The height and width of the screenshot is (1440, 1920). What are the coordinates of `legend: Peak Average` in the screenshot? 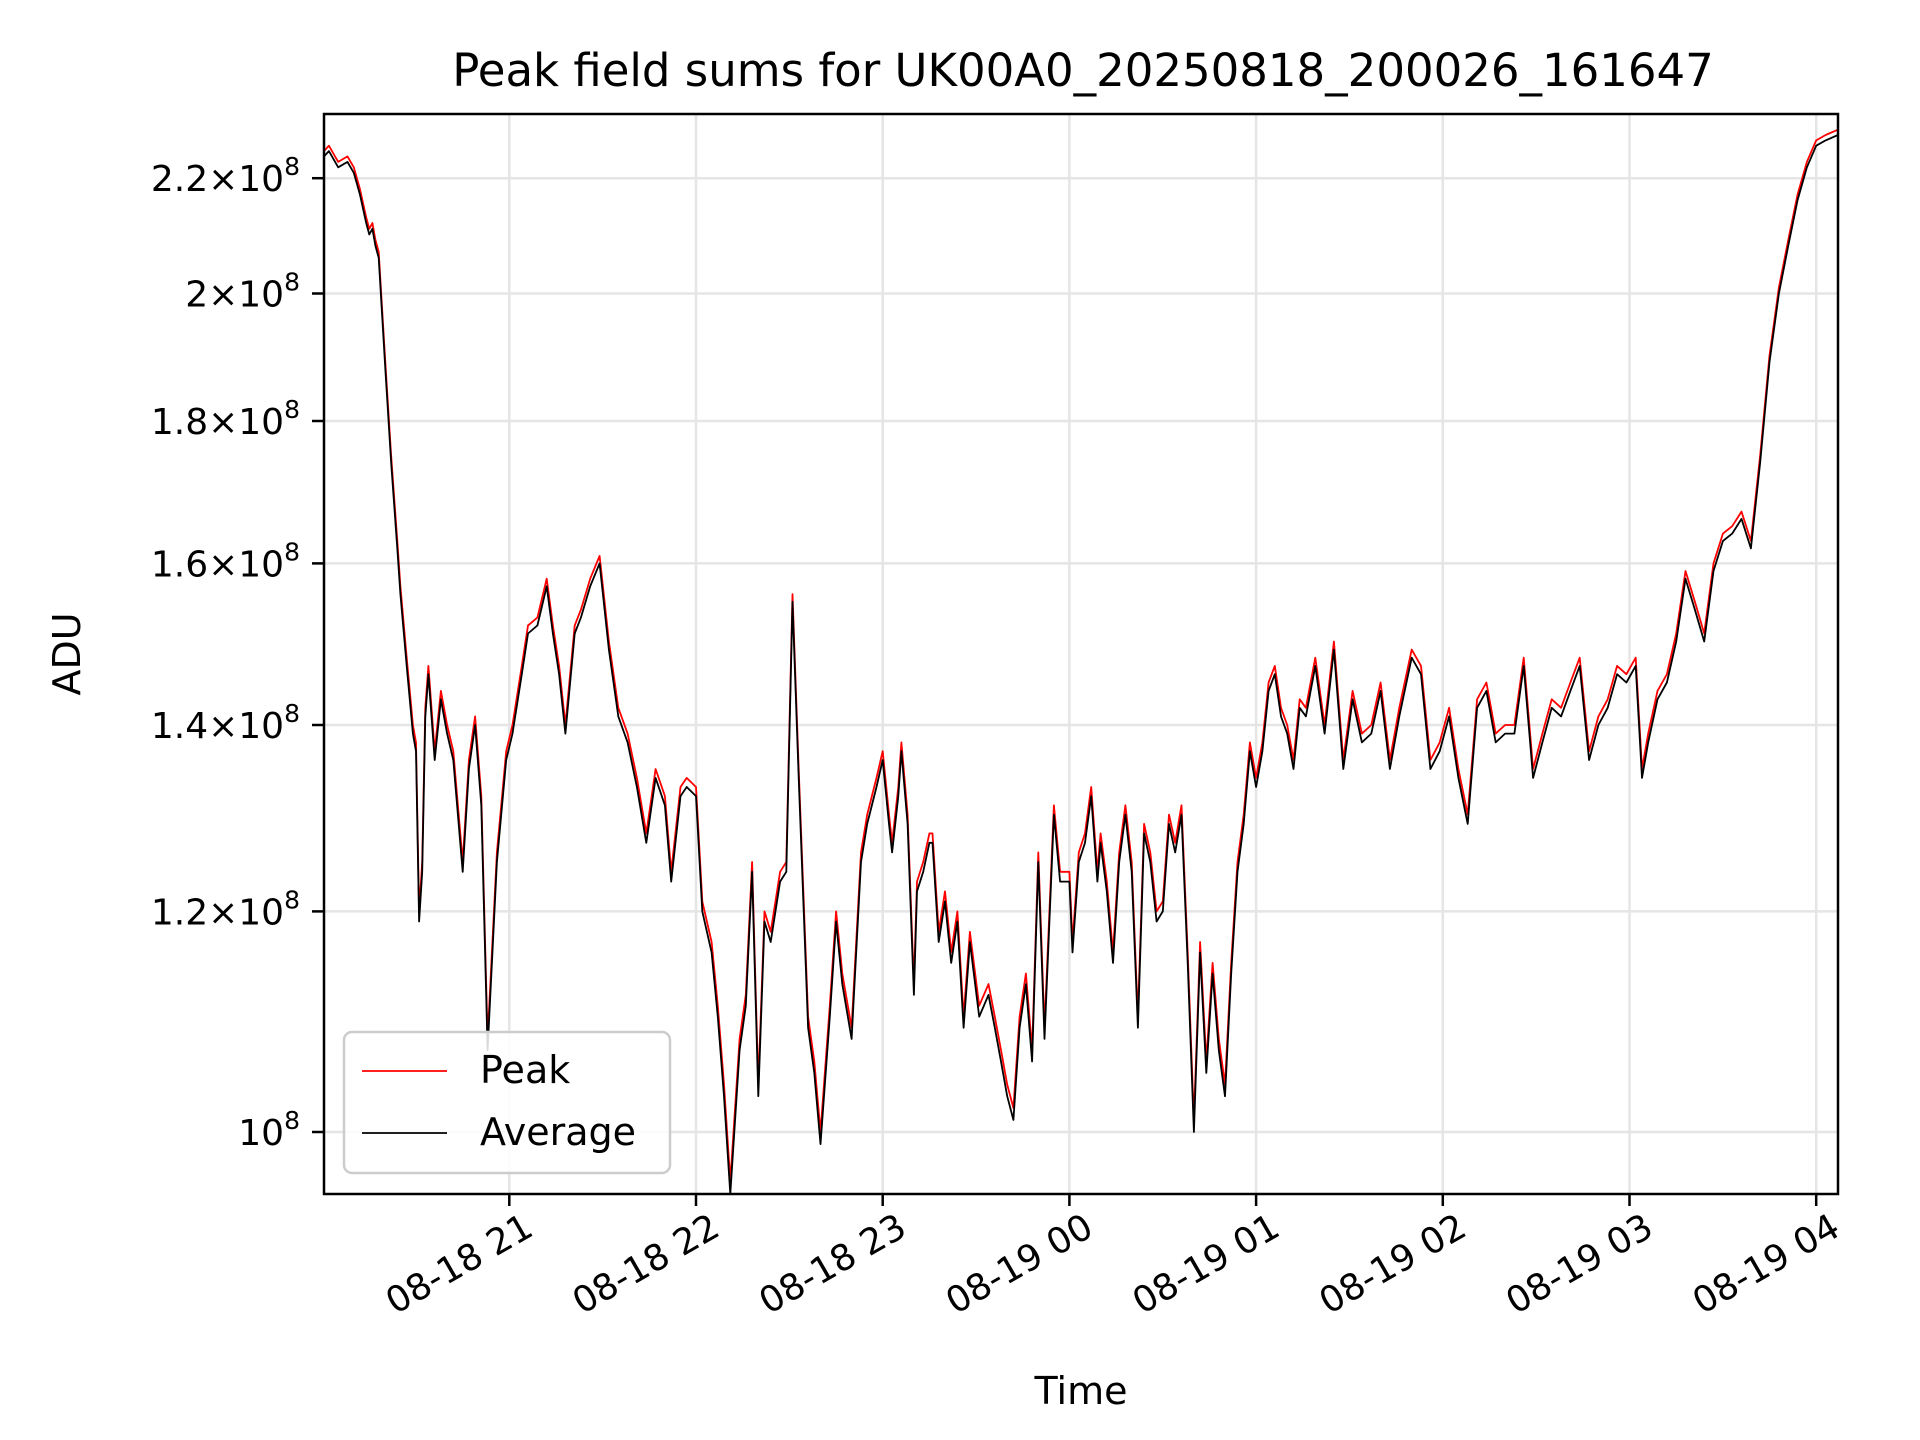 It's located at (507, 1102).